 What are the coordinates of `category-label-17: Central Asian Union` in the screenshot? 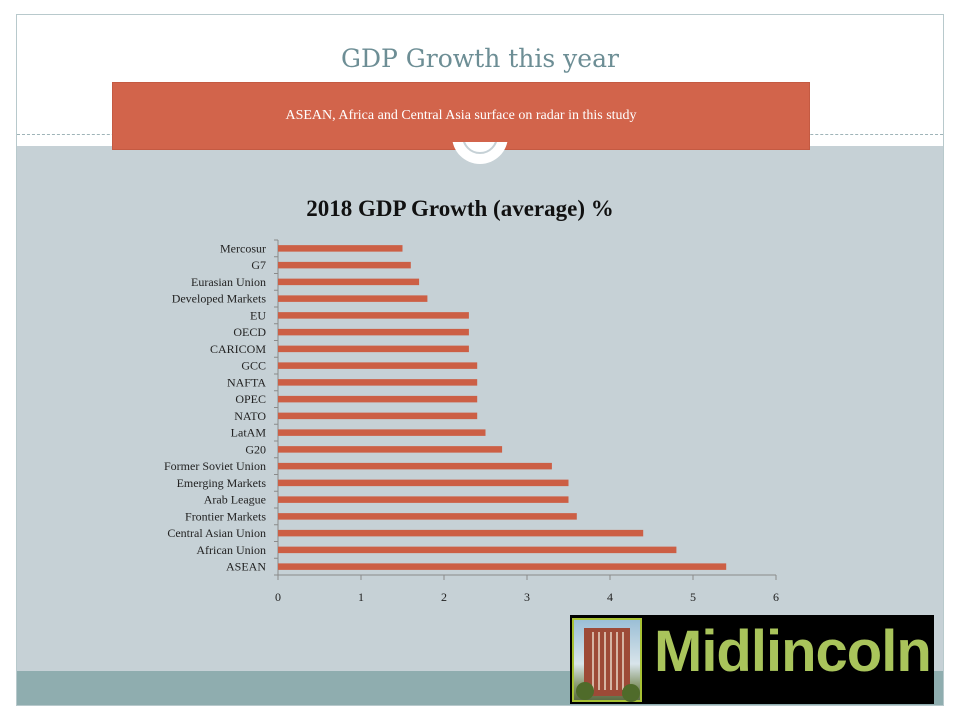 It's located at (216, 533).